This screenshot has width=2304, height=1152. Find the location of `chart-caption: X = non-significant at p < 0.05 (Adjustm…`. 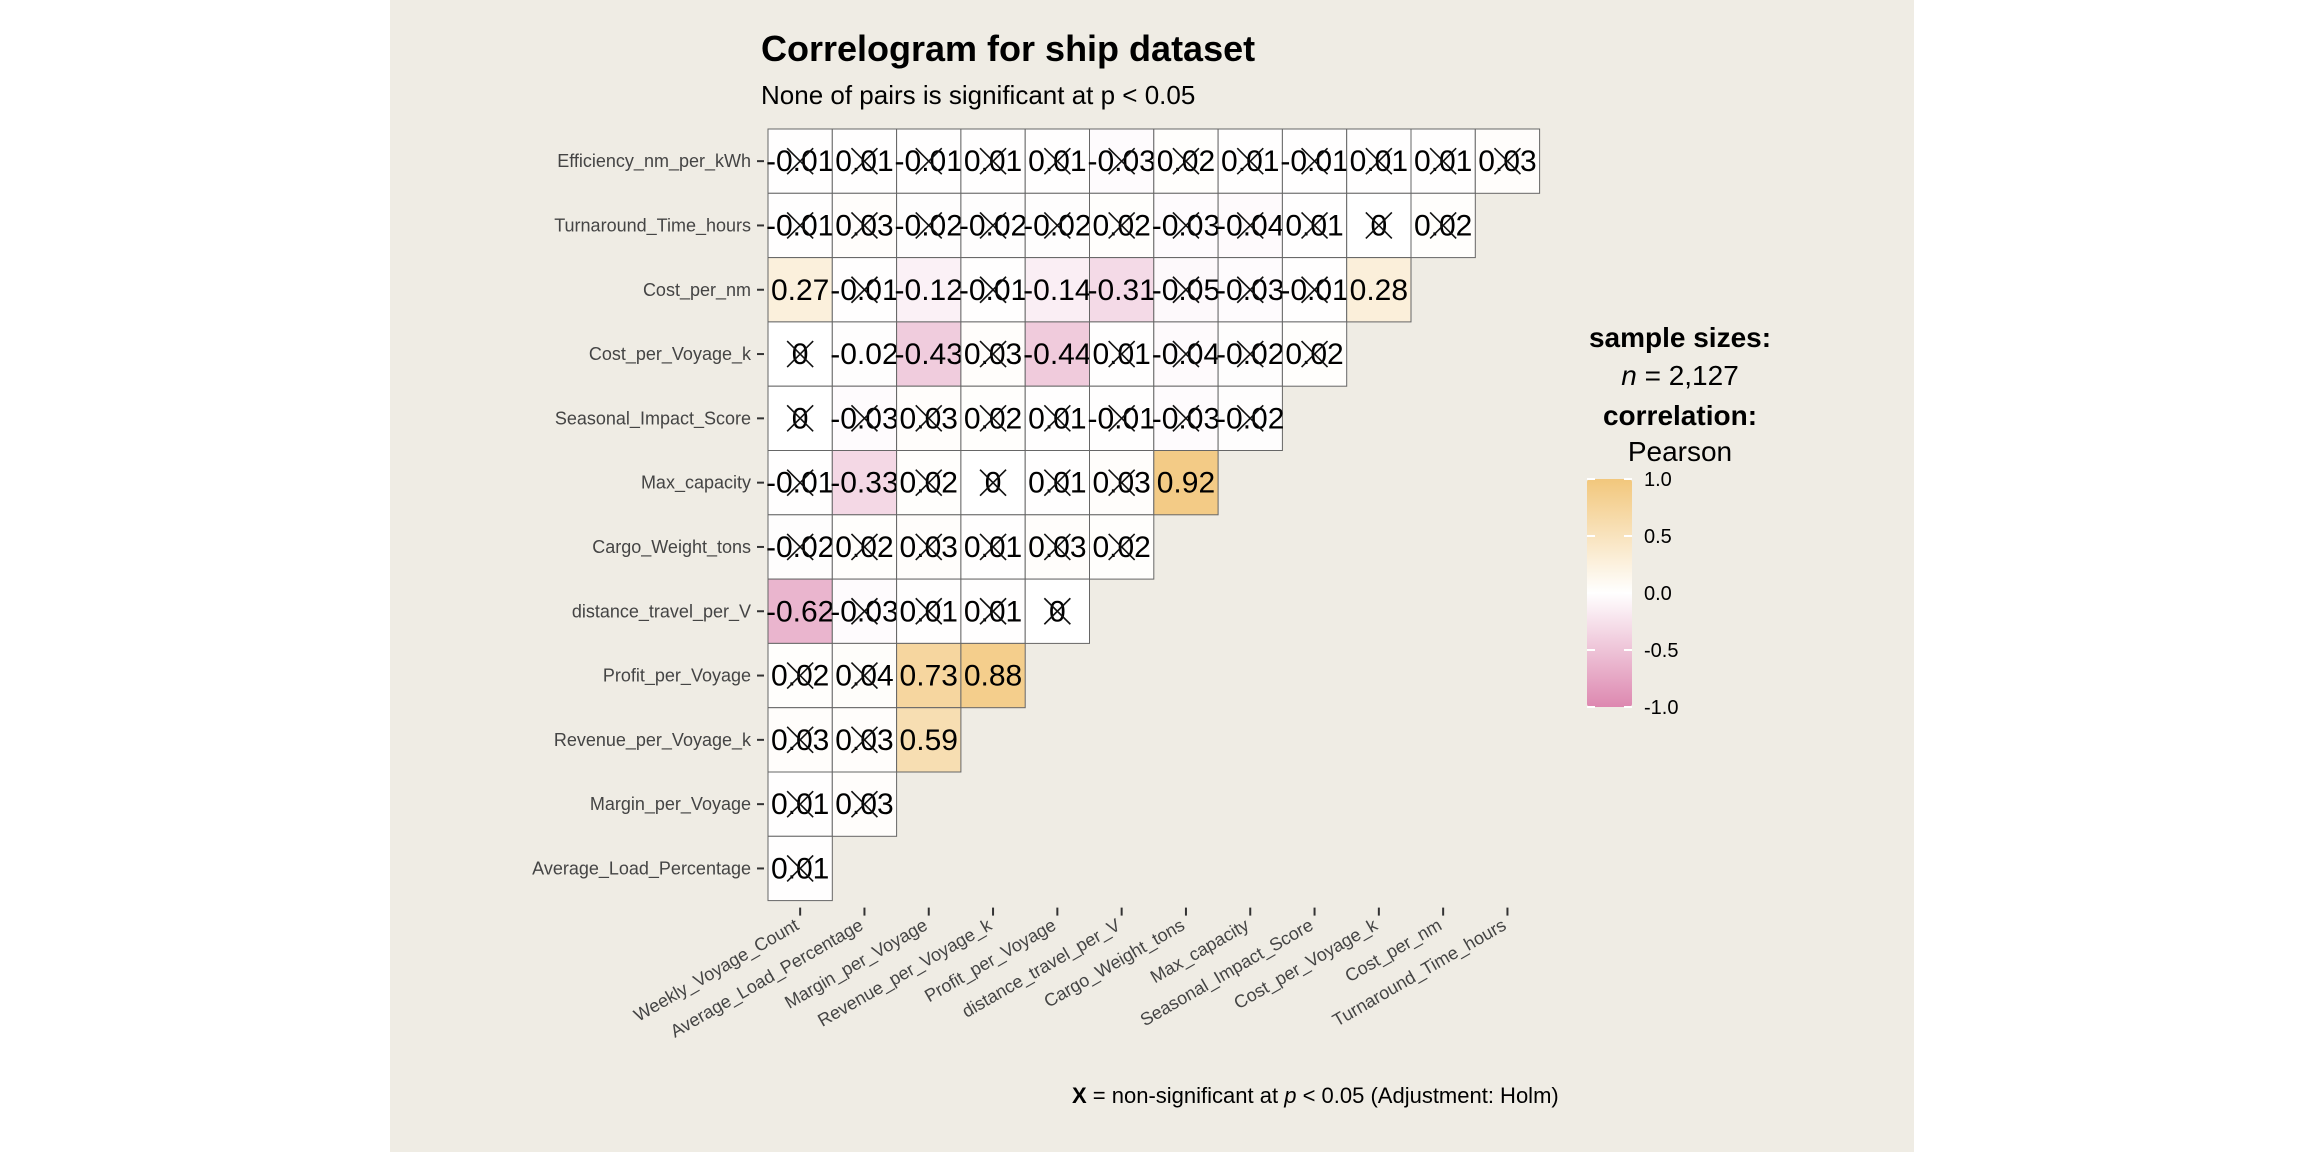

chart-caption: X = non-significant at p < 0.05 (Adjustm… is located at coordinates (1315, 1096).